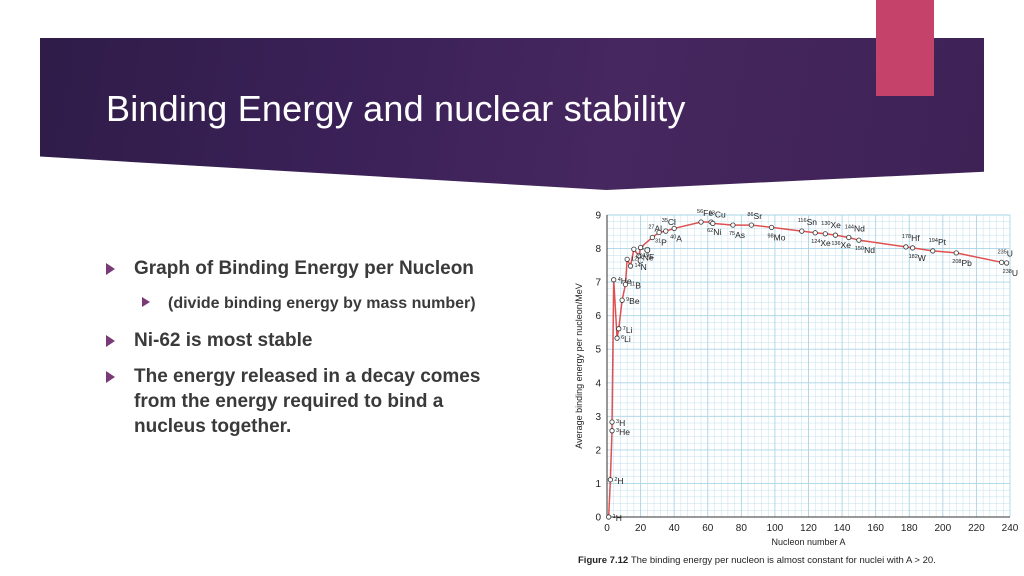 The width and height of the screenshot is (1024, 576). Describe the element at coordinates (336, 340) in the screenshot. I see `bullet-item: Ni-62 is most stable` at that location.